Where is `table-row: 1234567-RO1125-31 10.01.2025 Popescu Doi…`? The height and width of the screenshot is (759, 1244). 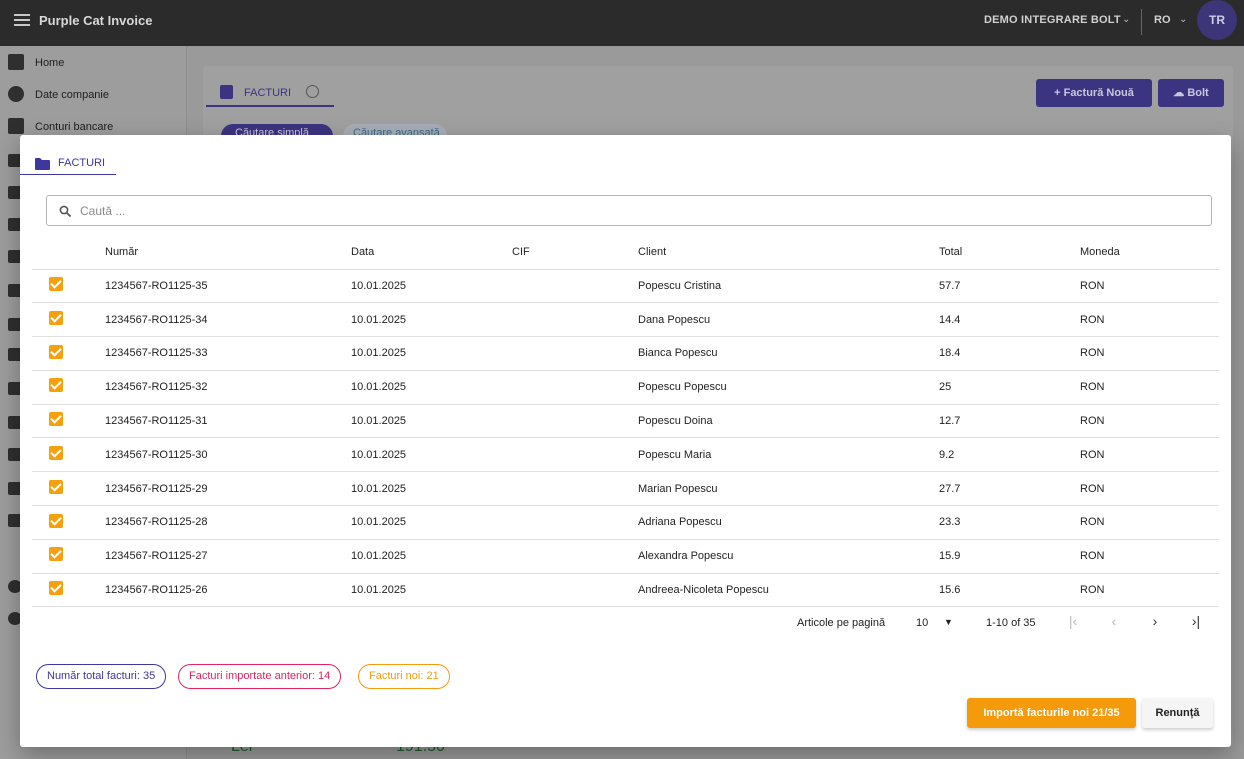 table-row: 1234567-RO1125-31 10.01.2025 Popescu Doi… is located at coordinates (625, 421).